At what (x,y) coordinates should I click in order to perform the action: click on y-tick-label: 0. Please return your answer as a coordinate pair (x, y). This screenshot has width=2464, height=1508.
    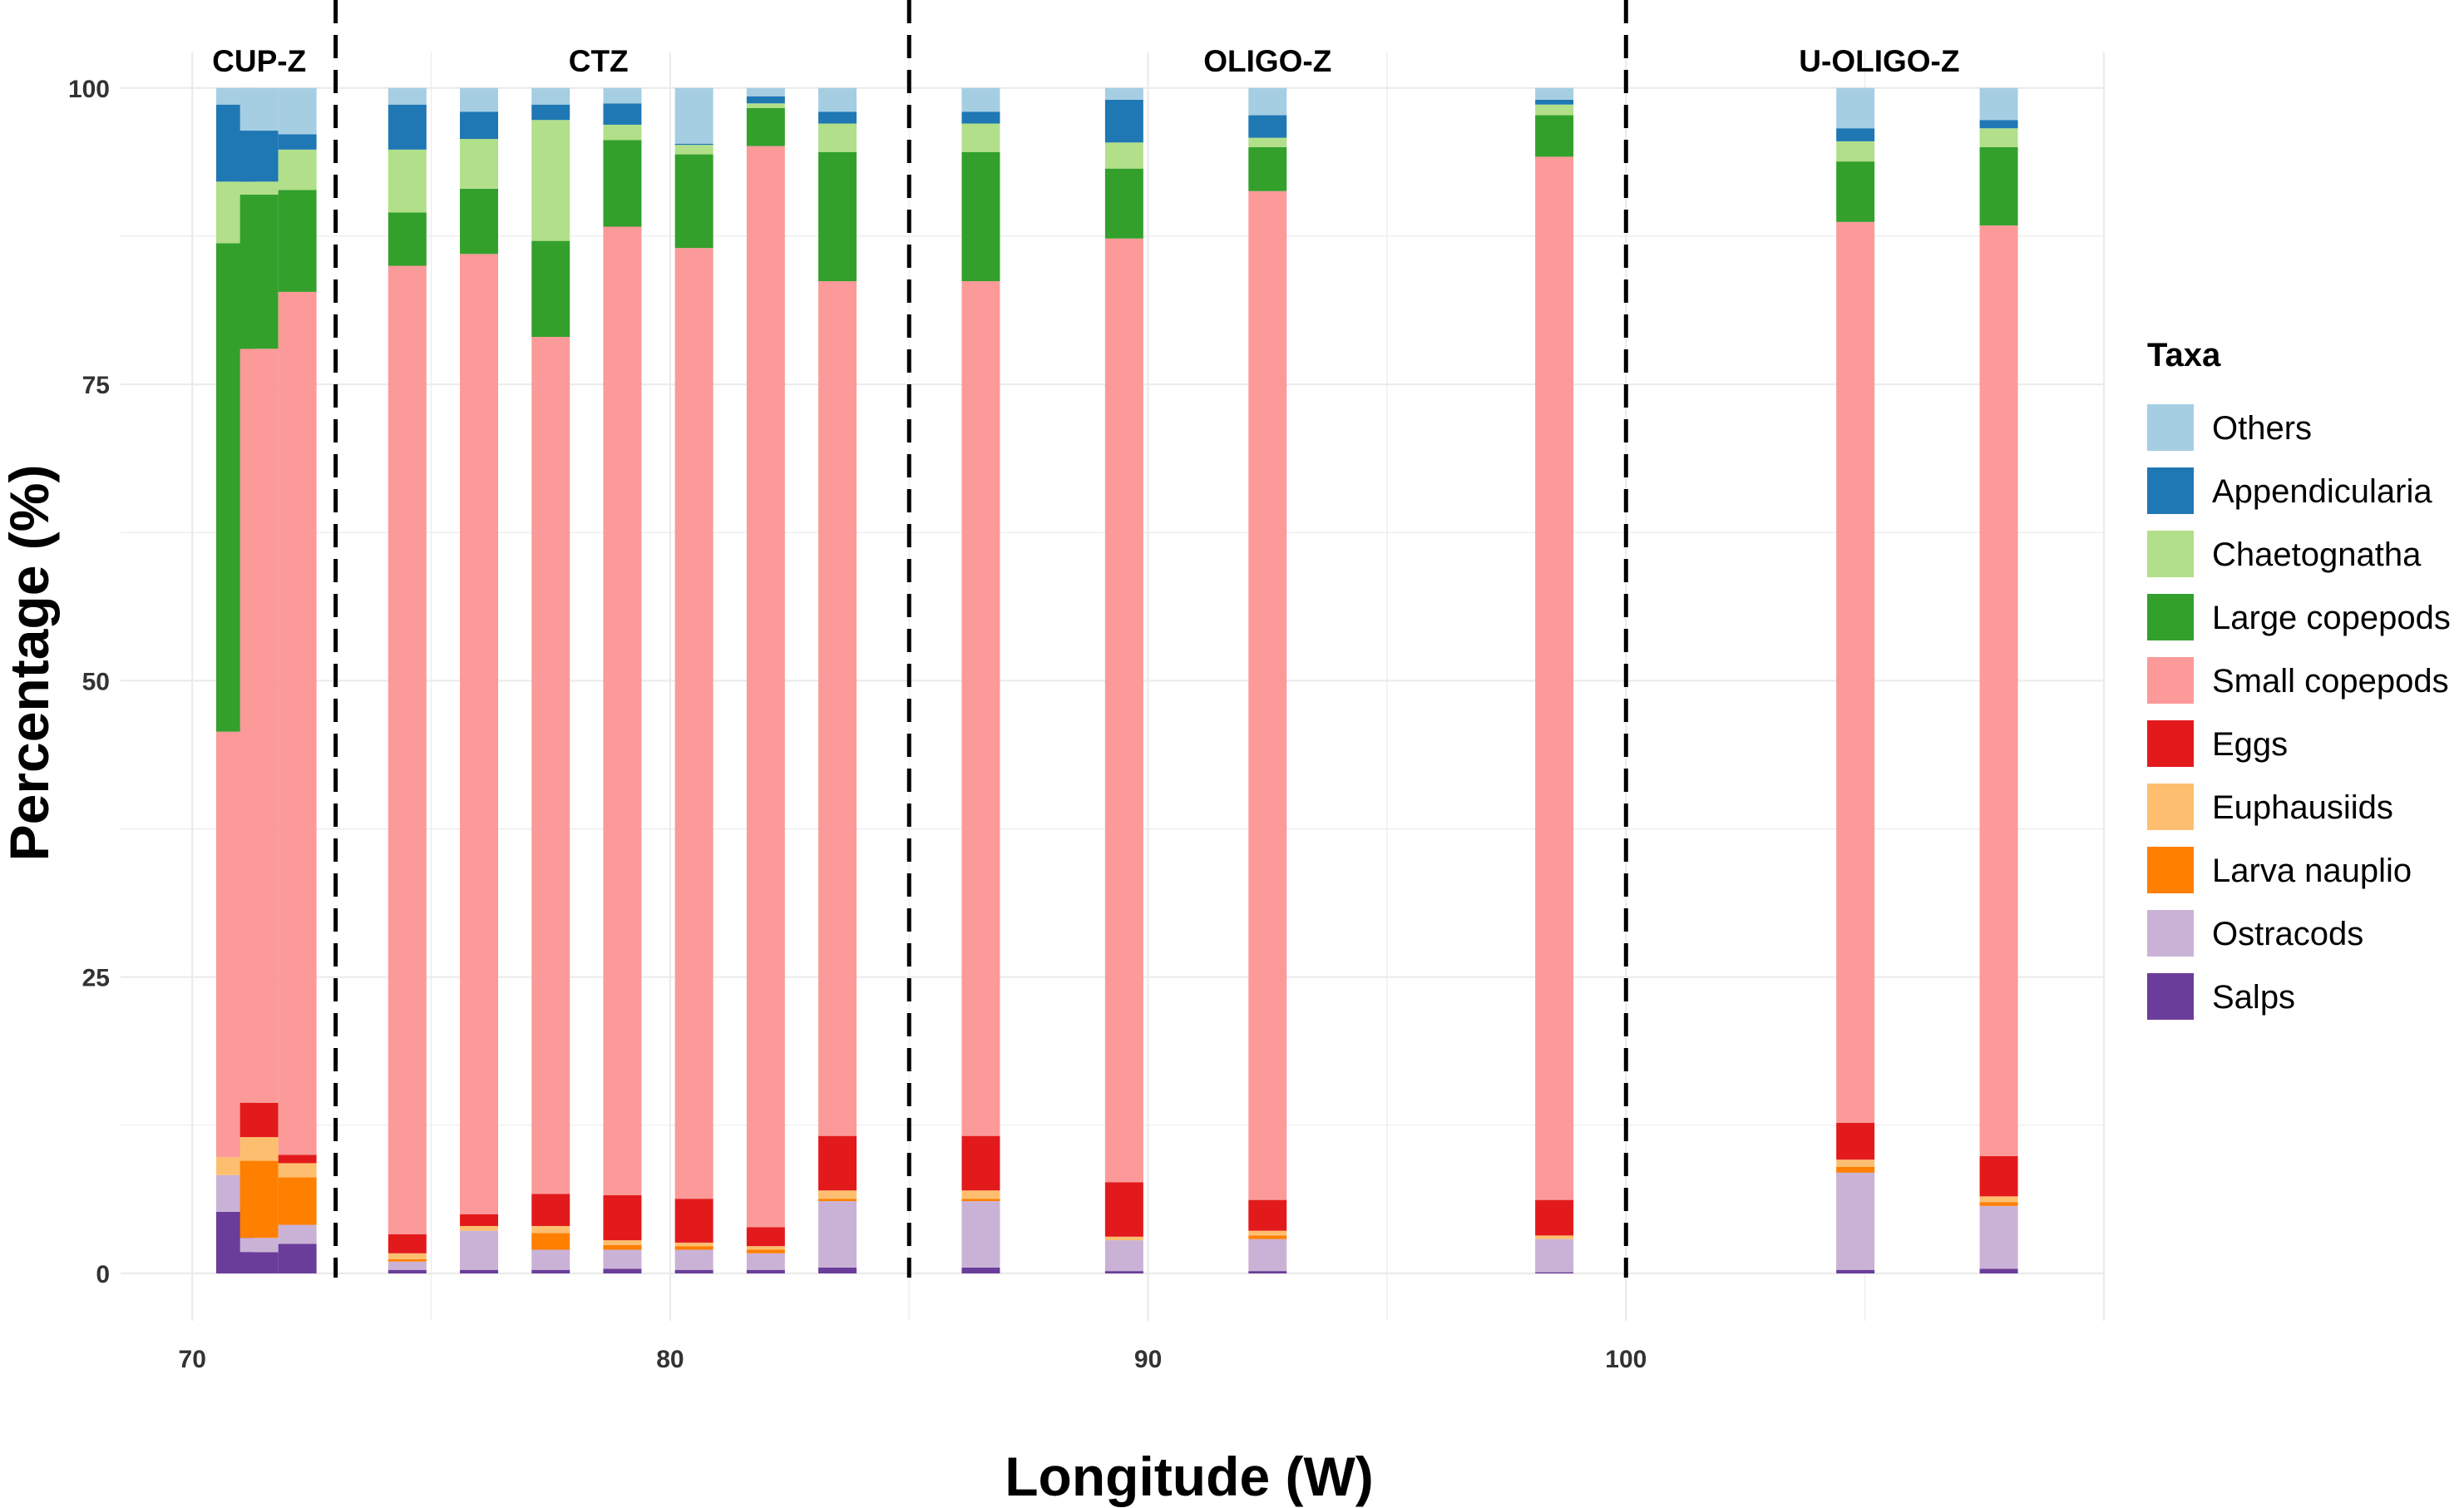
    Looking at the image, I should click on (103, 1274).